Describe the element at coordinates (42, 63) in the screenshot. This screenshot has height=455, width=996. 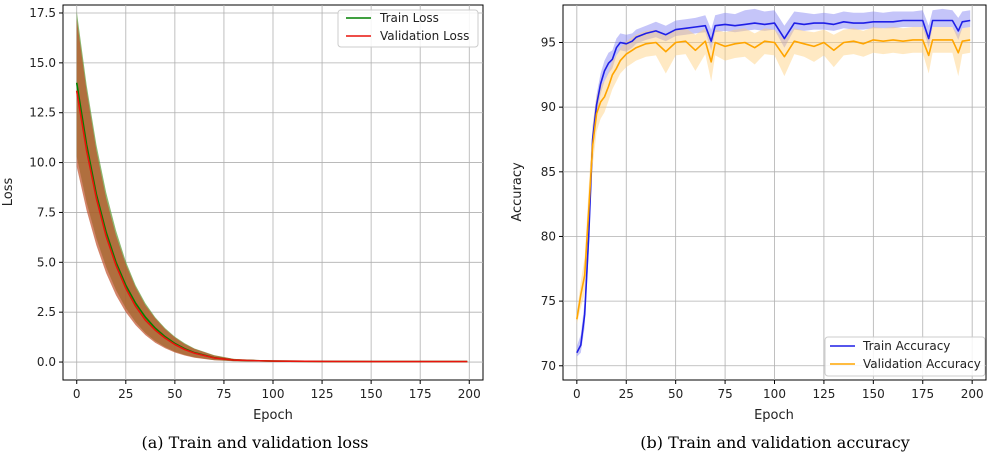
I see `y-tick-label: 15.0` at that location.